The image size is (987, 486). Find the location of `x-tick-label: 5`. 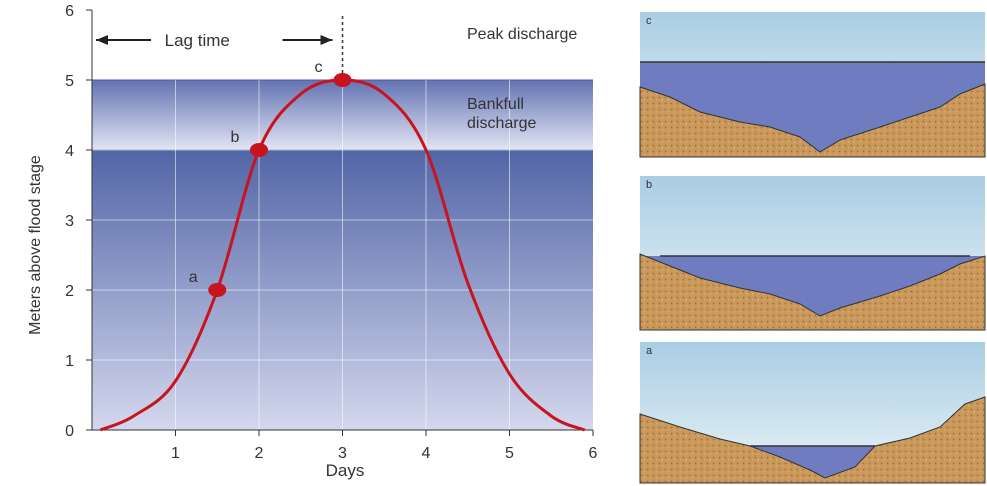

x-tick-label: 5 is located at coordinates (509, 453).